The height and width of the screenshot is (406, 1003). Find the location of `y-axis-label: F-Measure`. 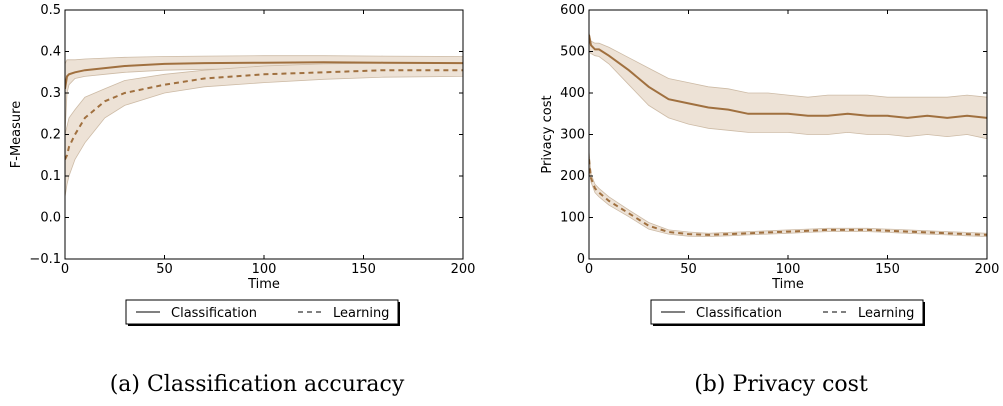

y-axis-label: F-Measure is located at coordinates (16, 134).